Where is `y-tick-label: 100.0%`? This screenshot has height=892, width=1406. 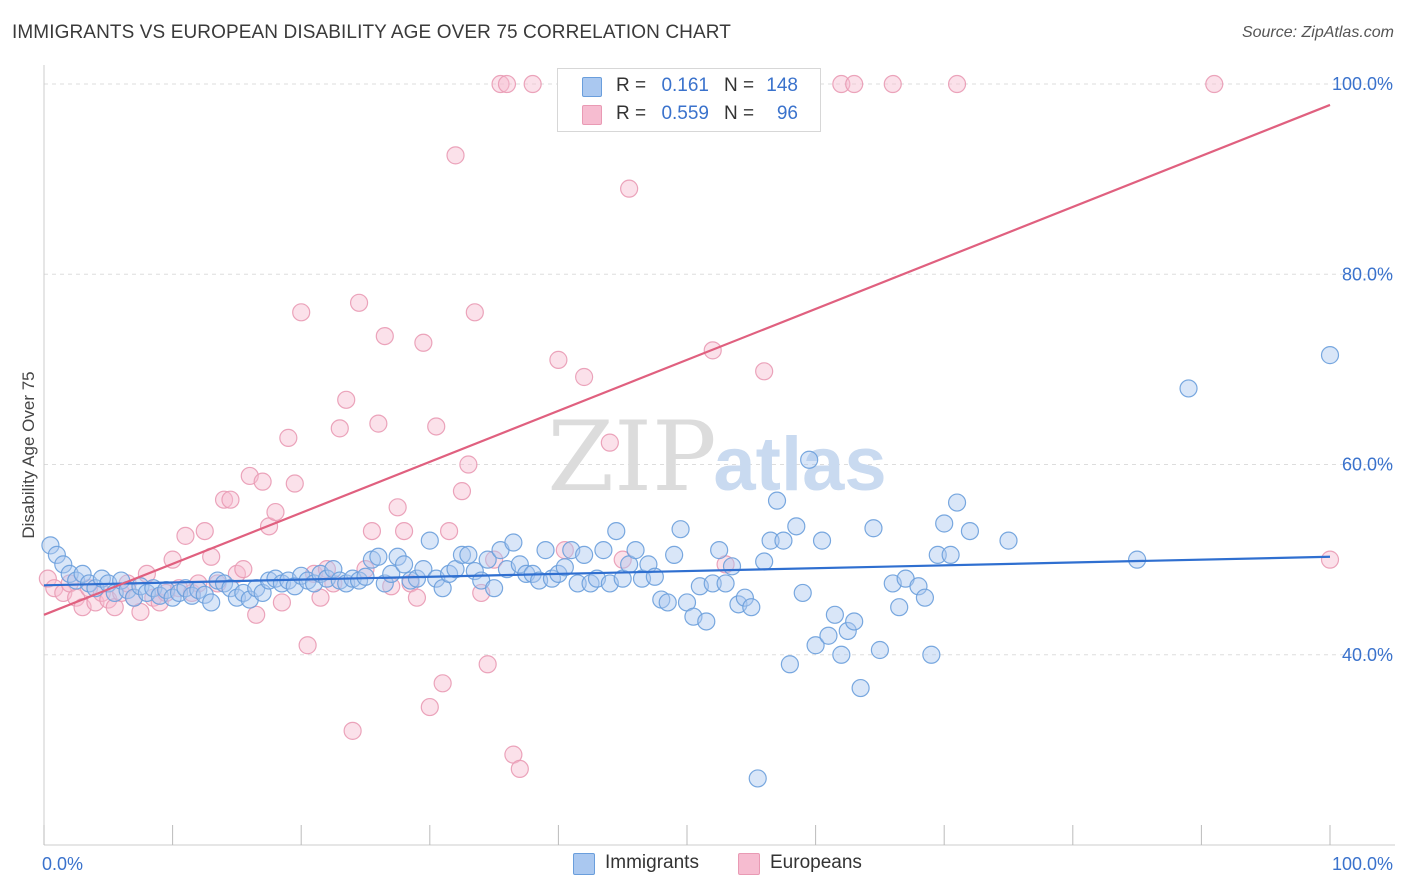
y-tick-label: 100.0% is located at coordinates (1362, 84).